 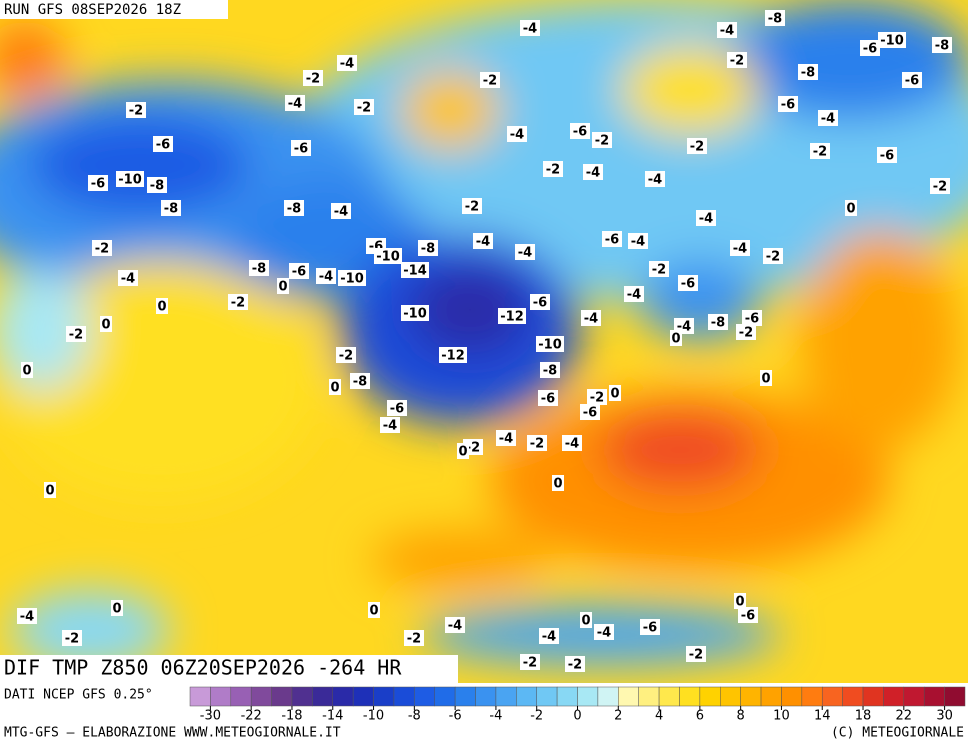 What do you see at coordinates (536, 716) in the screenshot?
I see `colorbar-tick-label: -2` at bounding box center [536, 716].